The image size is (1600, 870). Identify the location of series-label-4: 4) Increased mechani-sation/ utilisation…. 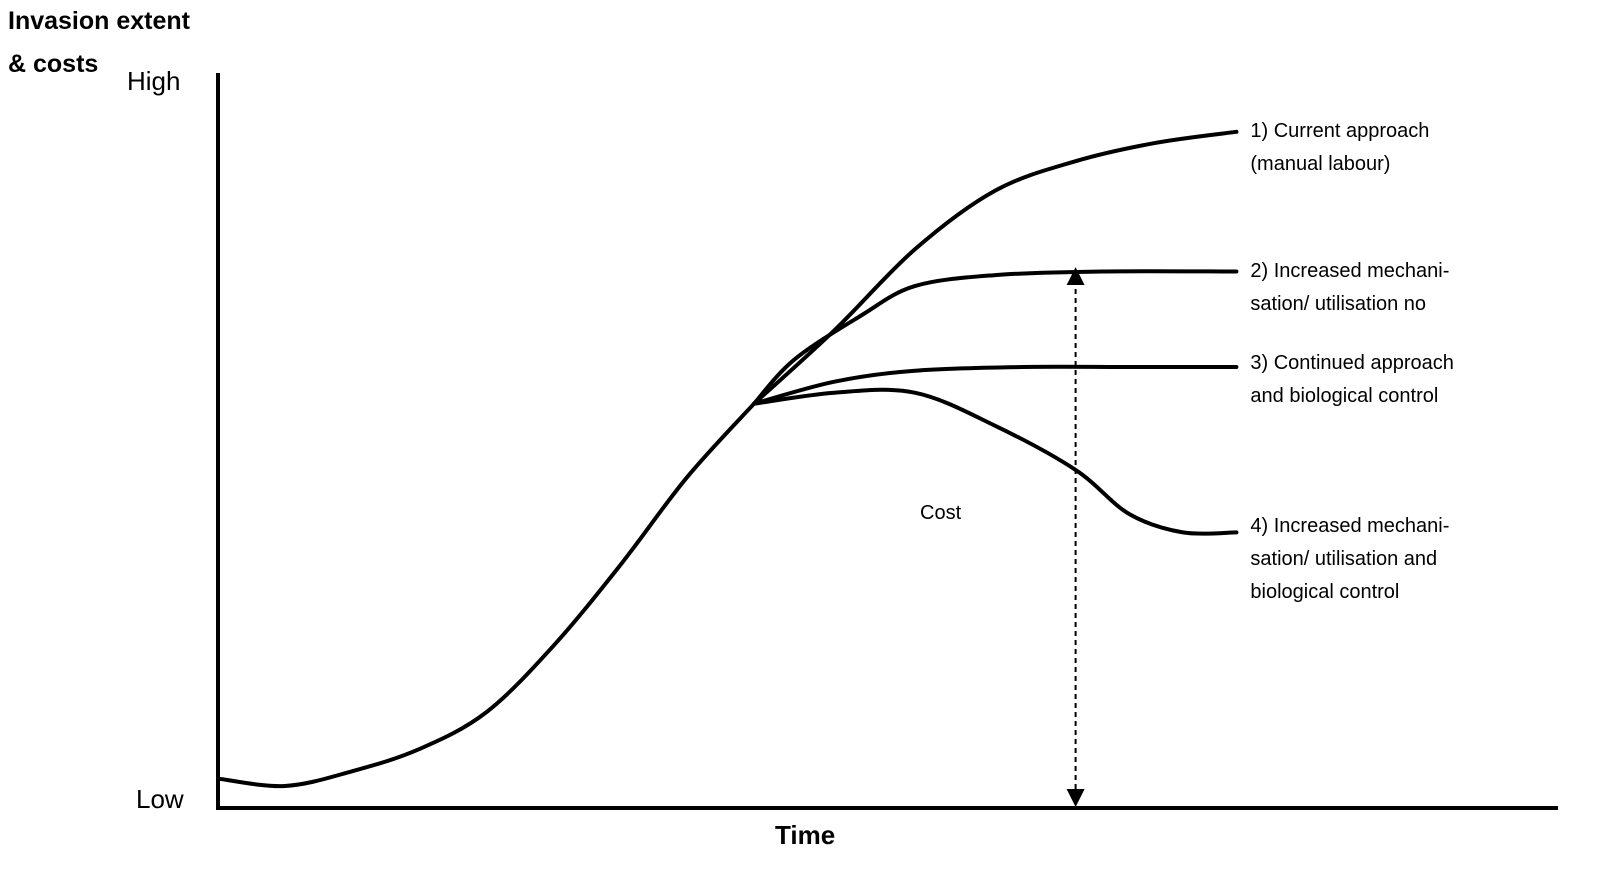
(1349, 559).